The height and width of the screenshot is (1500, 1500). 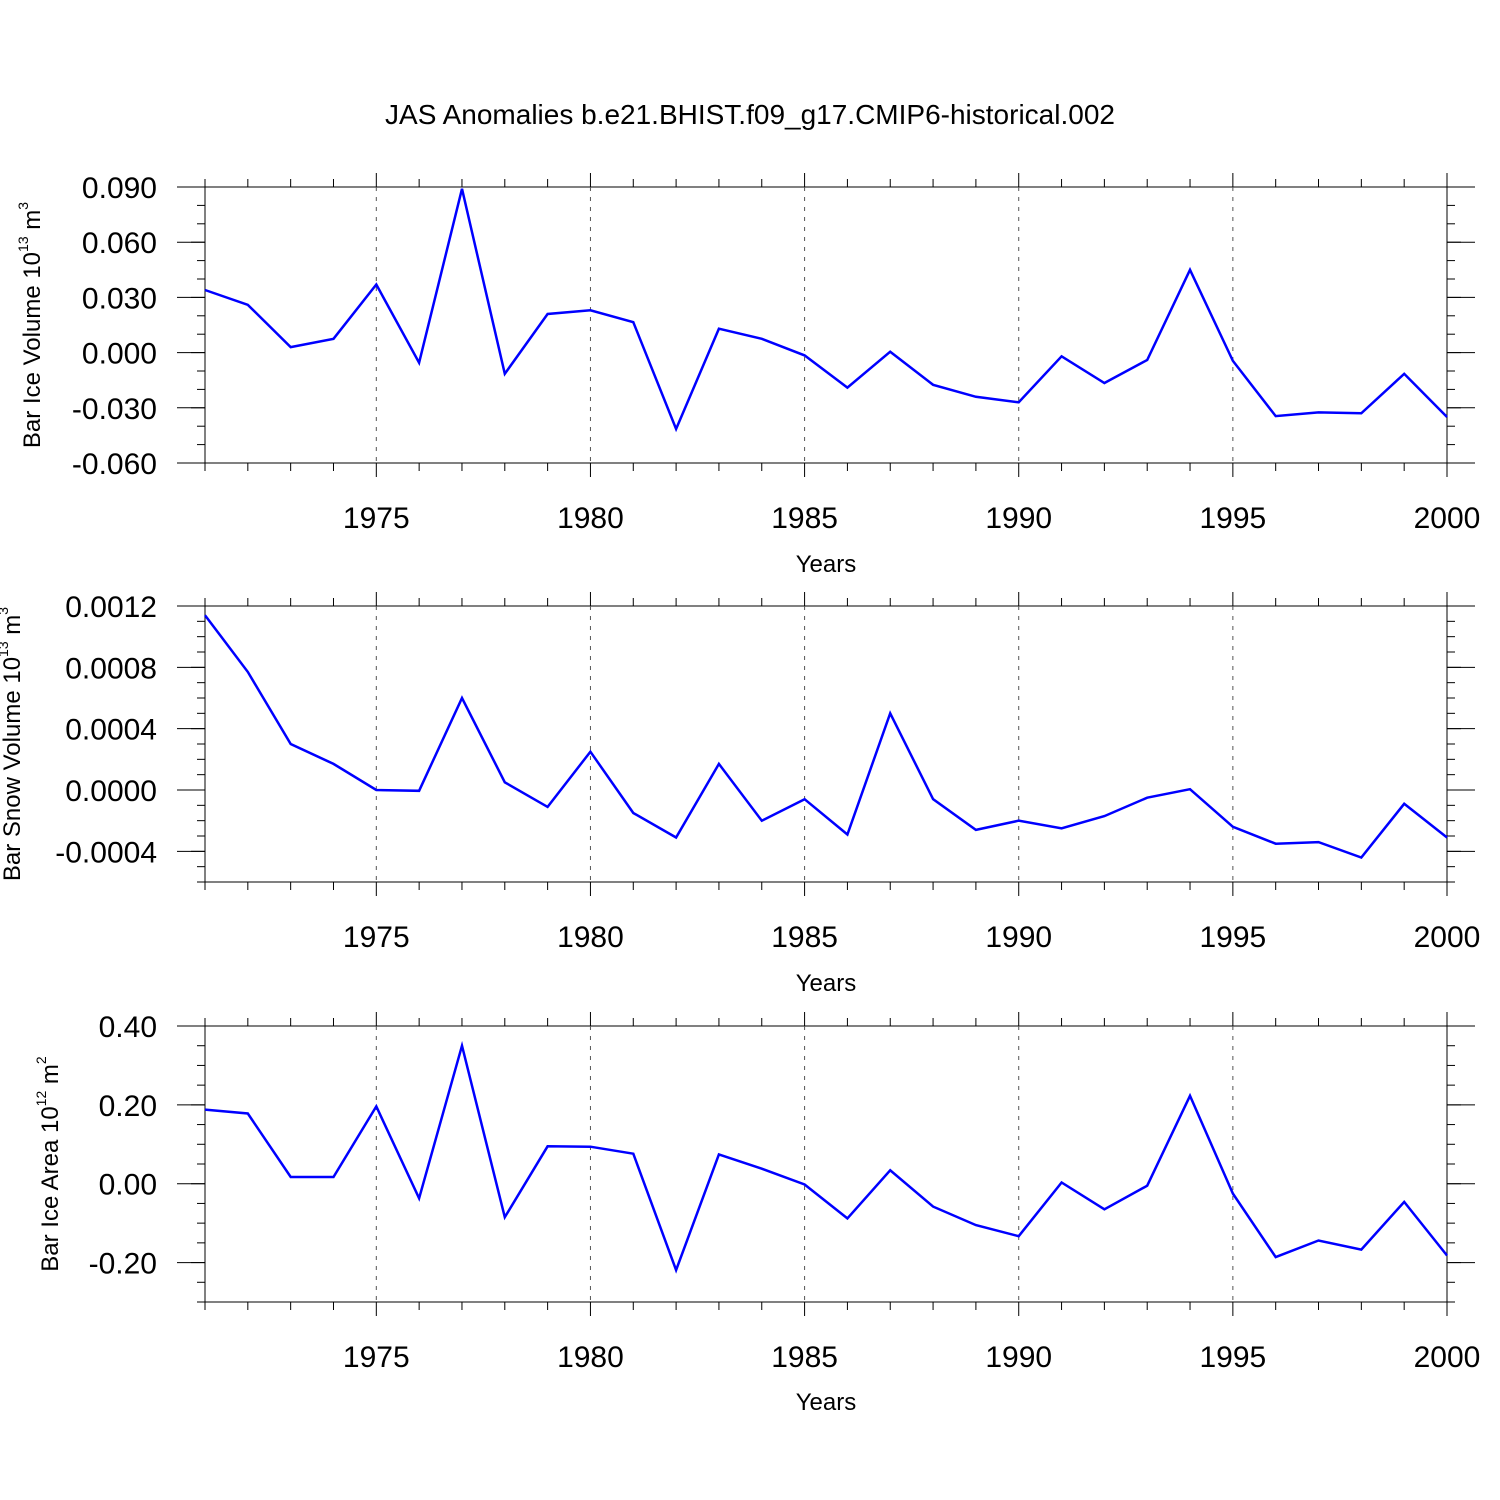 I want to click on y-tick-label: 0.000, so click(x=119, y=354).